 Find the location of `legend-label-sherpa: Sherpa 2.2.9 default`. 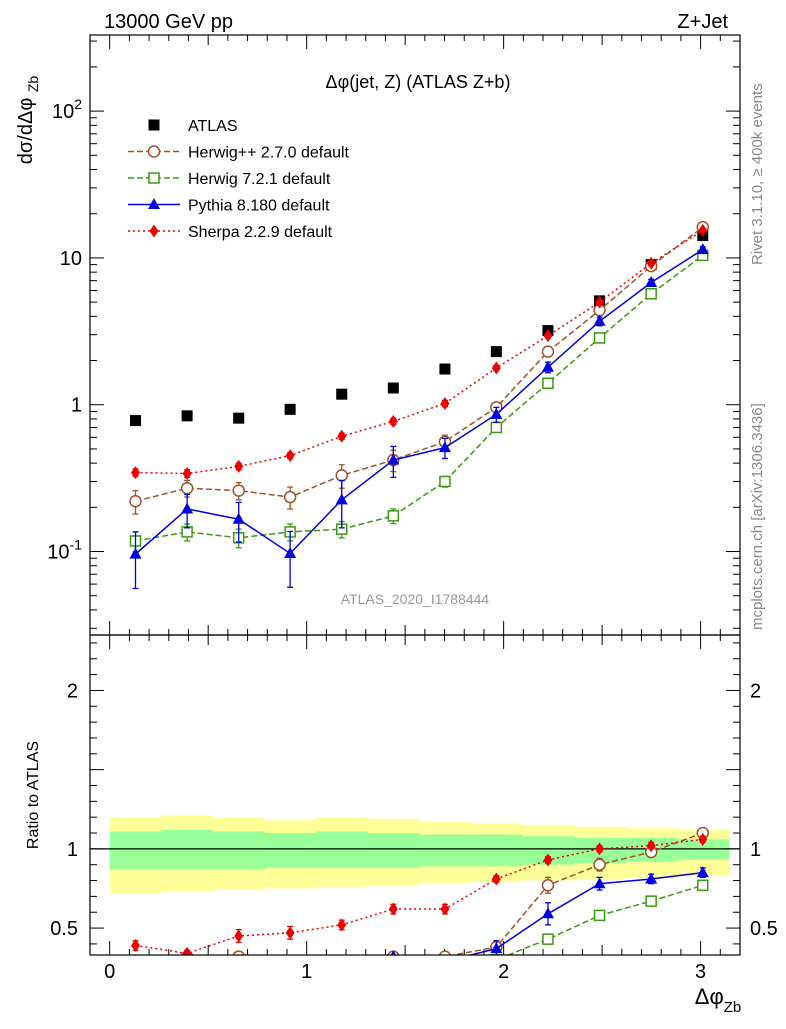

legend-label-sherpa: Sherpa 2.2.9 default is located at coordinates (260, 232).